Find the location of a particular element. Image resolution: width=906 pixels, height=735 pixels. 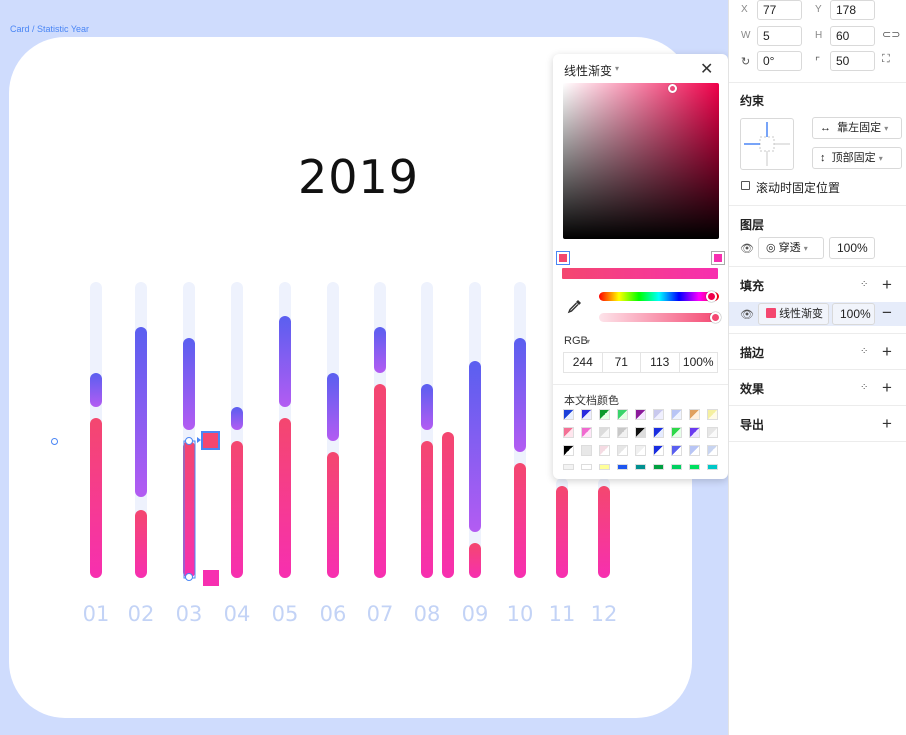

fill-type-button: 线性渐变 is located at coordinates (793, 314).